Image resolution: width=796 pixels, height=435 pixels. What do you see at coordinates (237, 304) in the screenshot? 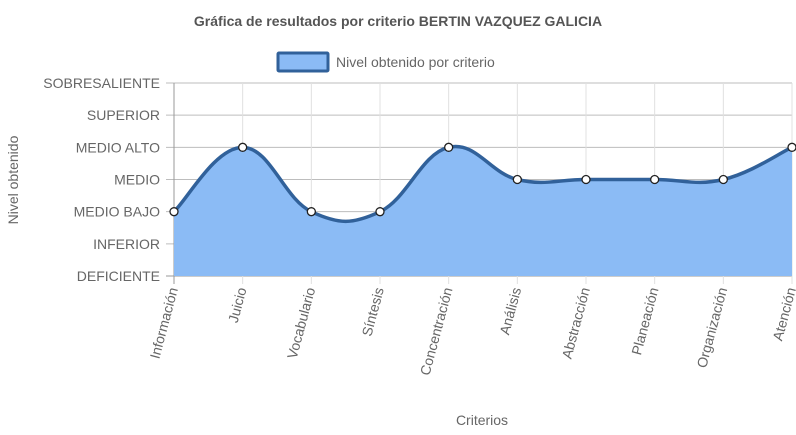
I see `x-tick-label: Juicio` at bounding box center [237, 304].